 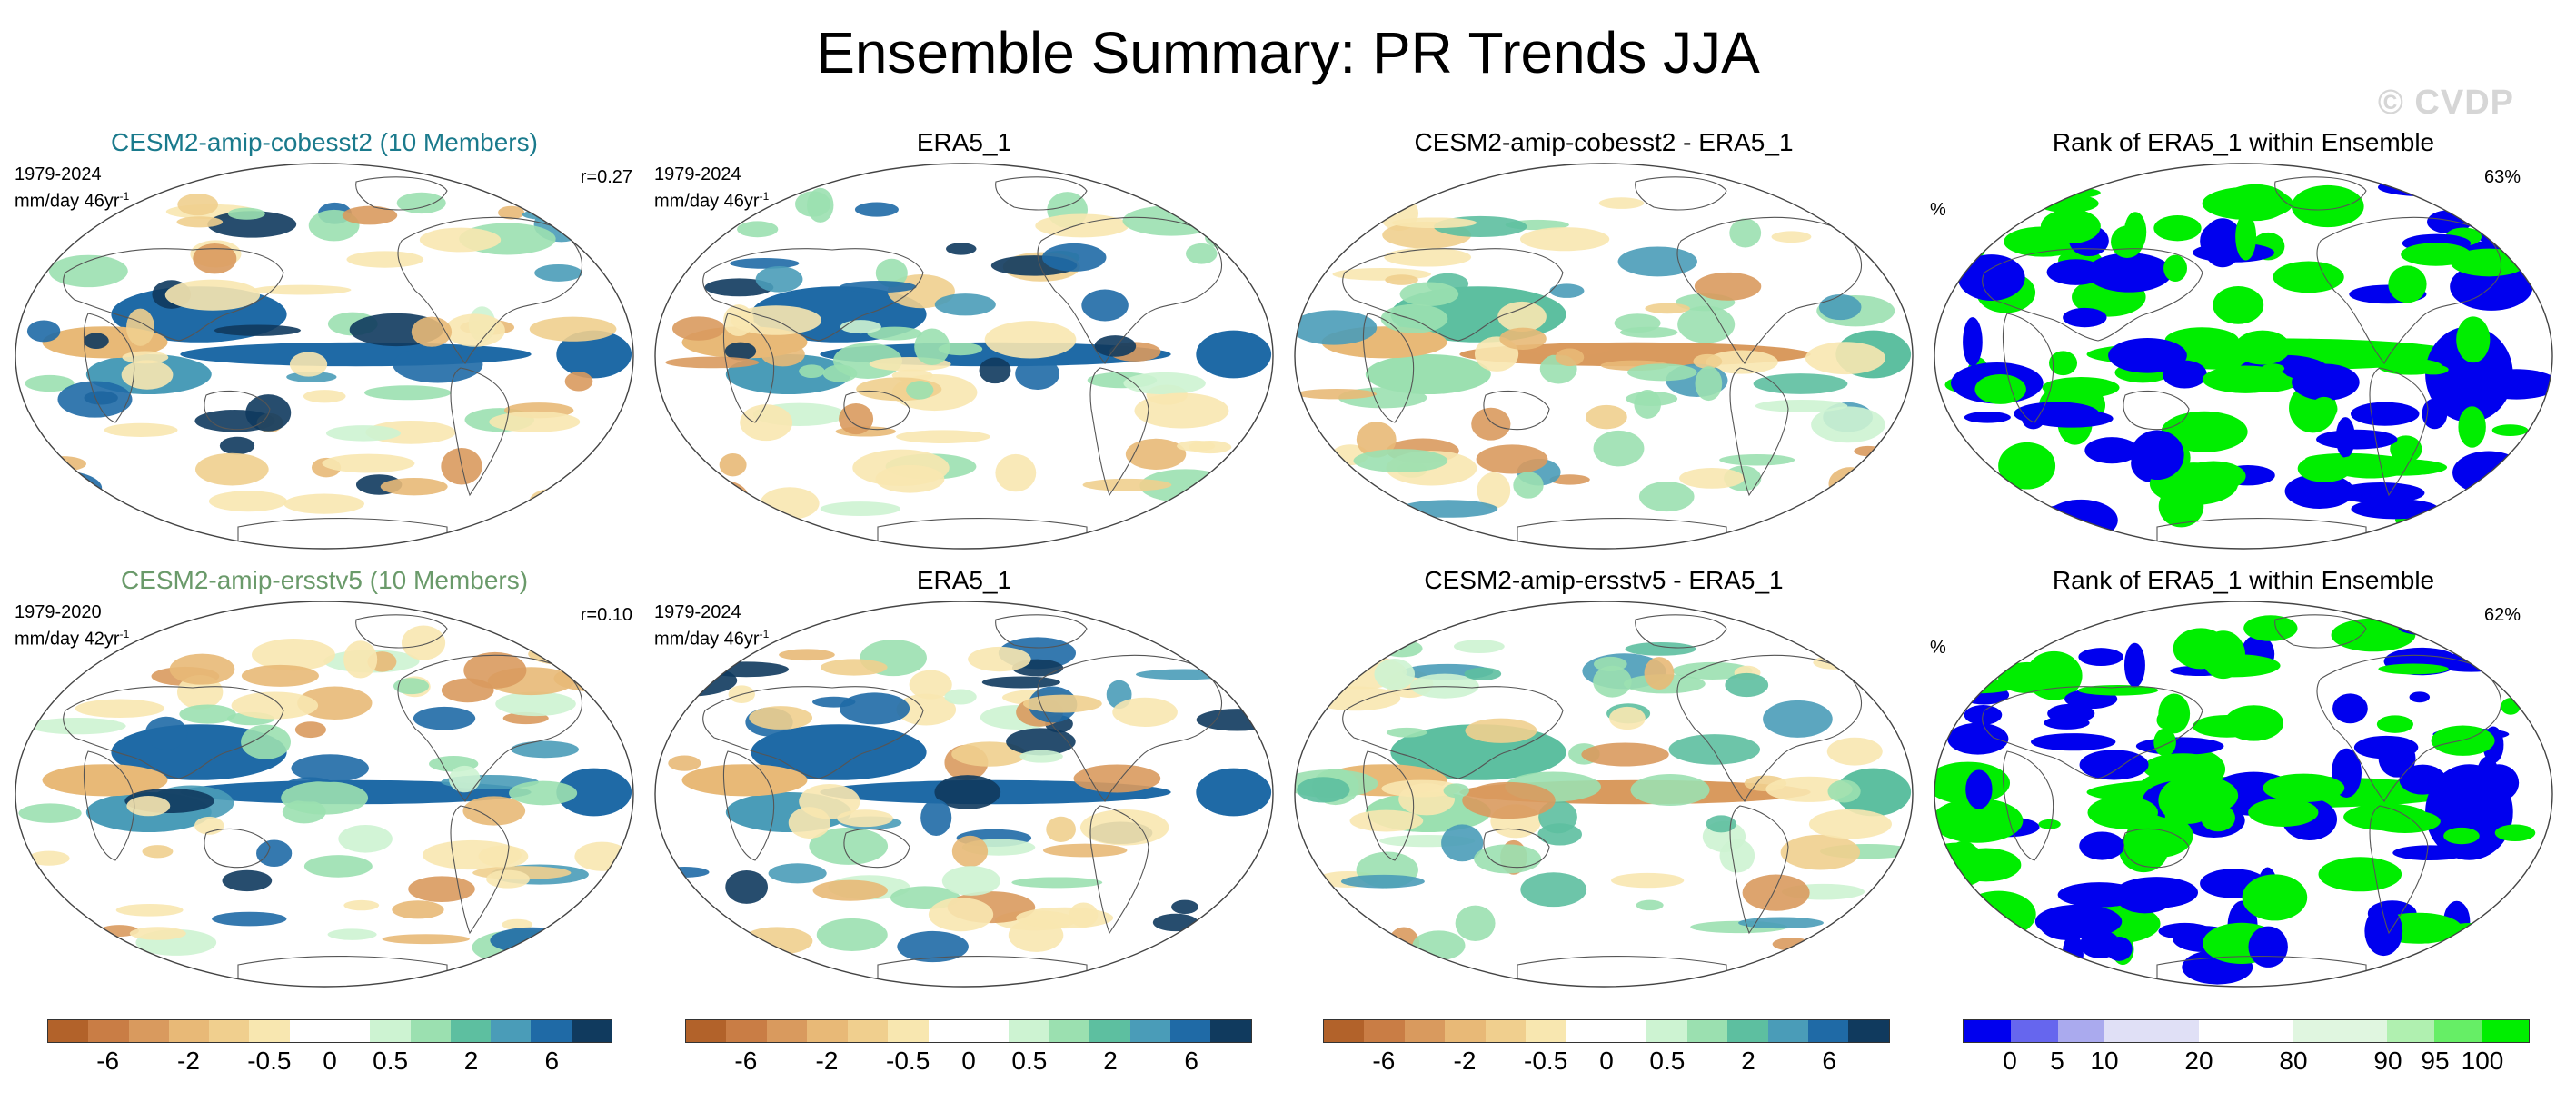 What do you see at coordinates (2502, 615) in the screenshot?
I see `rank-percentage: 62%` at bounding box center [2502, 615].